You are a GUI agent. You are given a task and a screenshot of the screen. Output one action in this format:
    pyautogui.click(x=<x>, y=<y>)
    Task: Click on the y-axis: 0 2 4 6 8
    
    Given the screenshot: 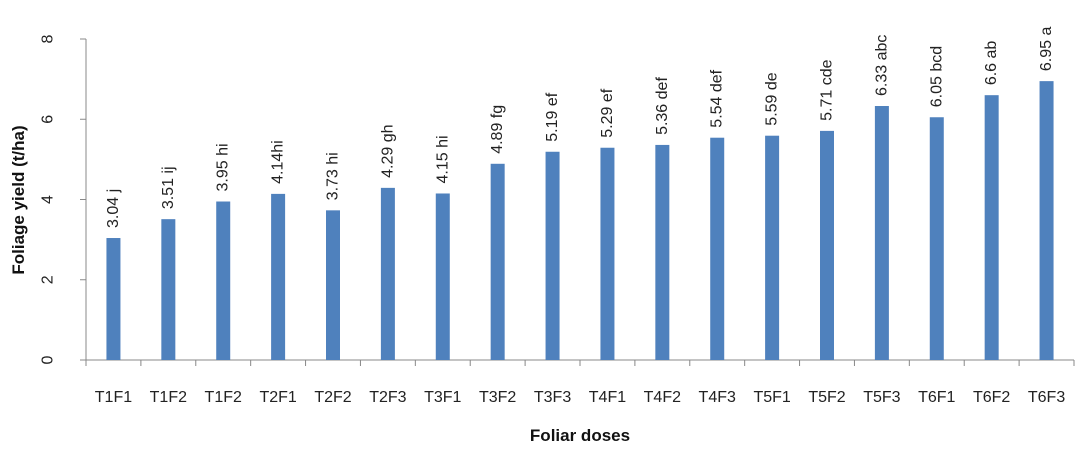 What is the action you would take?
    pyautogui.click(x=63, y=199)
    